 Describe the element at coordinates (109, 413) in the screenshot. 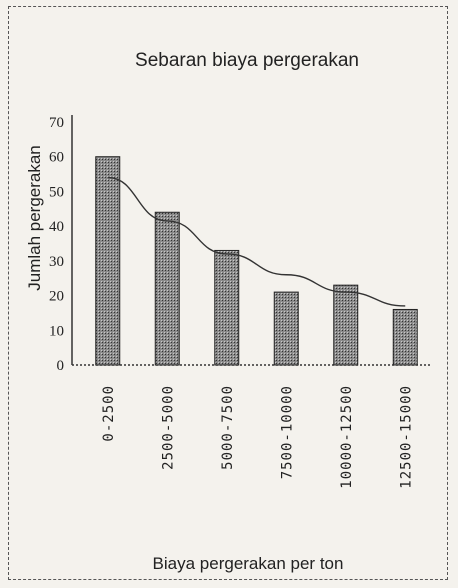

I see `x-tick-label: 0-2500` at that location.